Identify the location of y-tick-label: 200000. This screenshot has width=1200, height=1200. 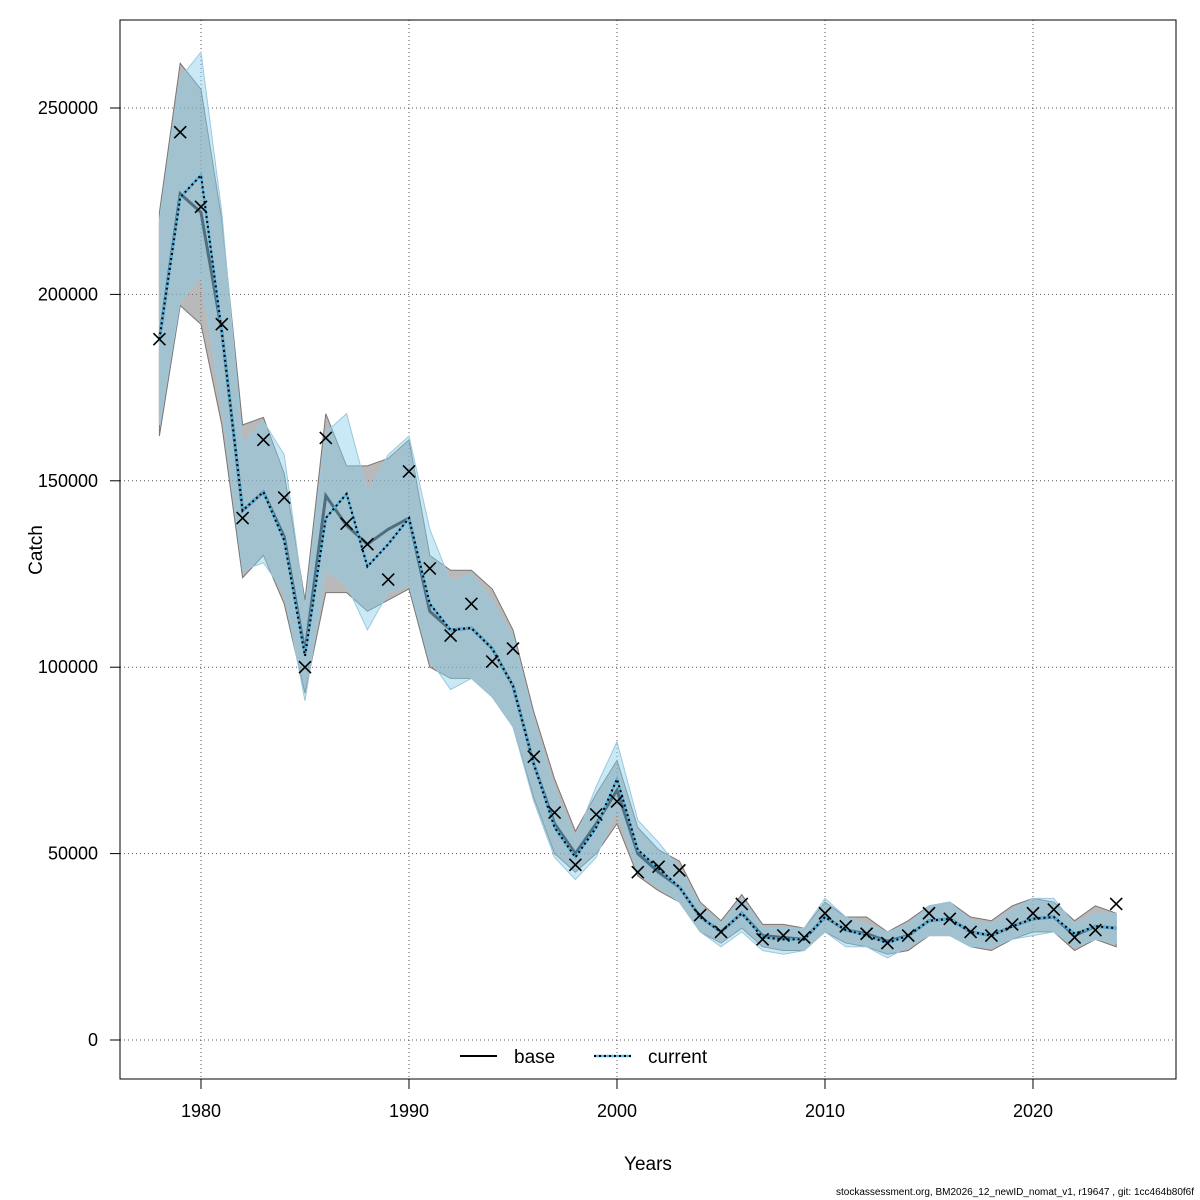
(68, 294).